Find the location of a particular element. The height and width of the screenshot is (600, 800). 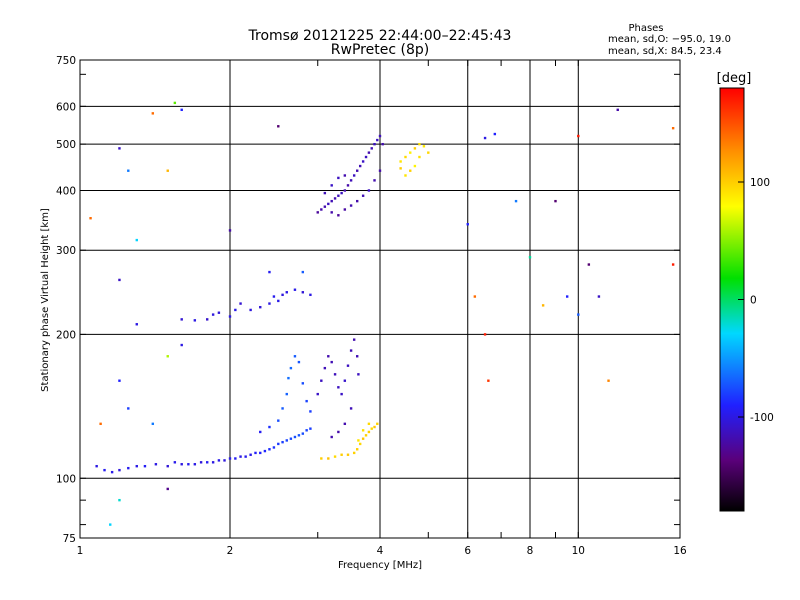

y-tick-label: 400 is located at coordinates (66, 191).